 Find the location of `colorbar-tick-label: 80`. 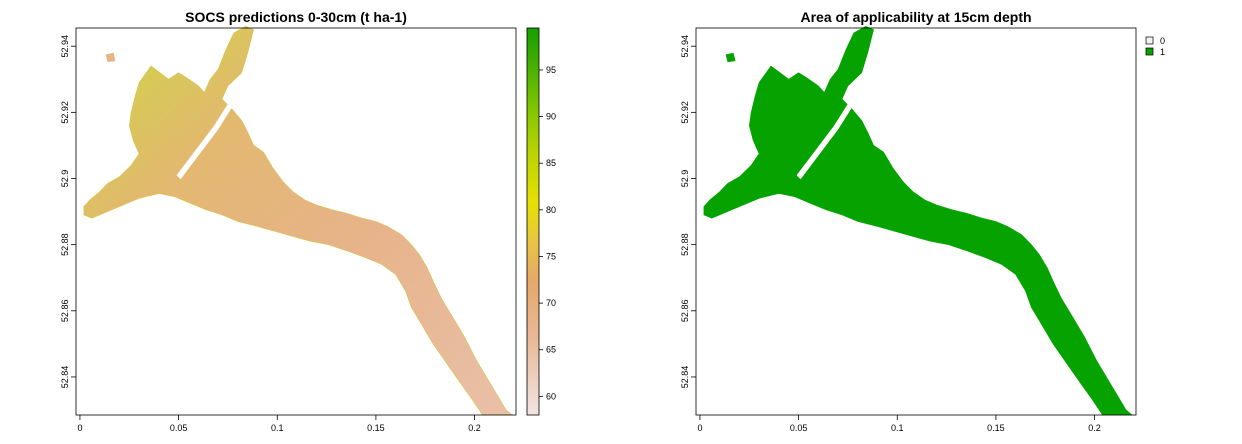

colorbar-tick-label: 80 is located at coordinates (551, 210).